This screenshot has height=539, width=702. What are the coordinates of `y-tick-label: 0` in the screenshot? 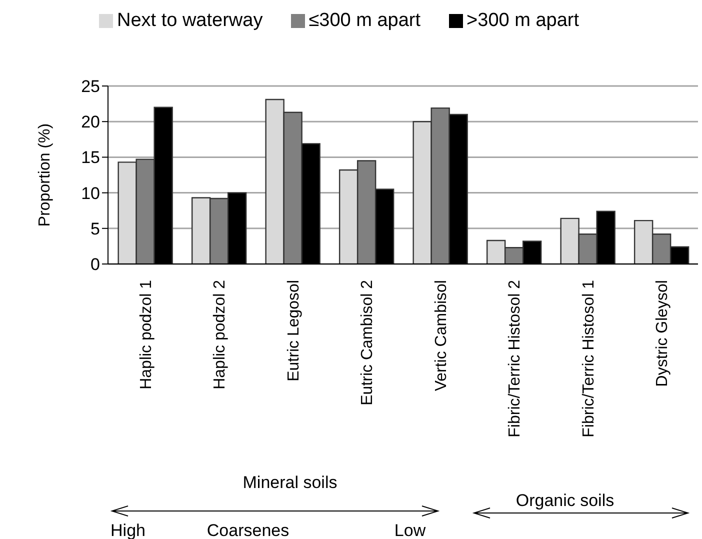 It's located at (95, 264).